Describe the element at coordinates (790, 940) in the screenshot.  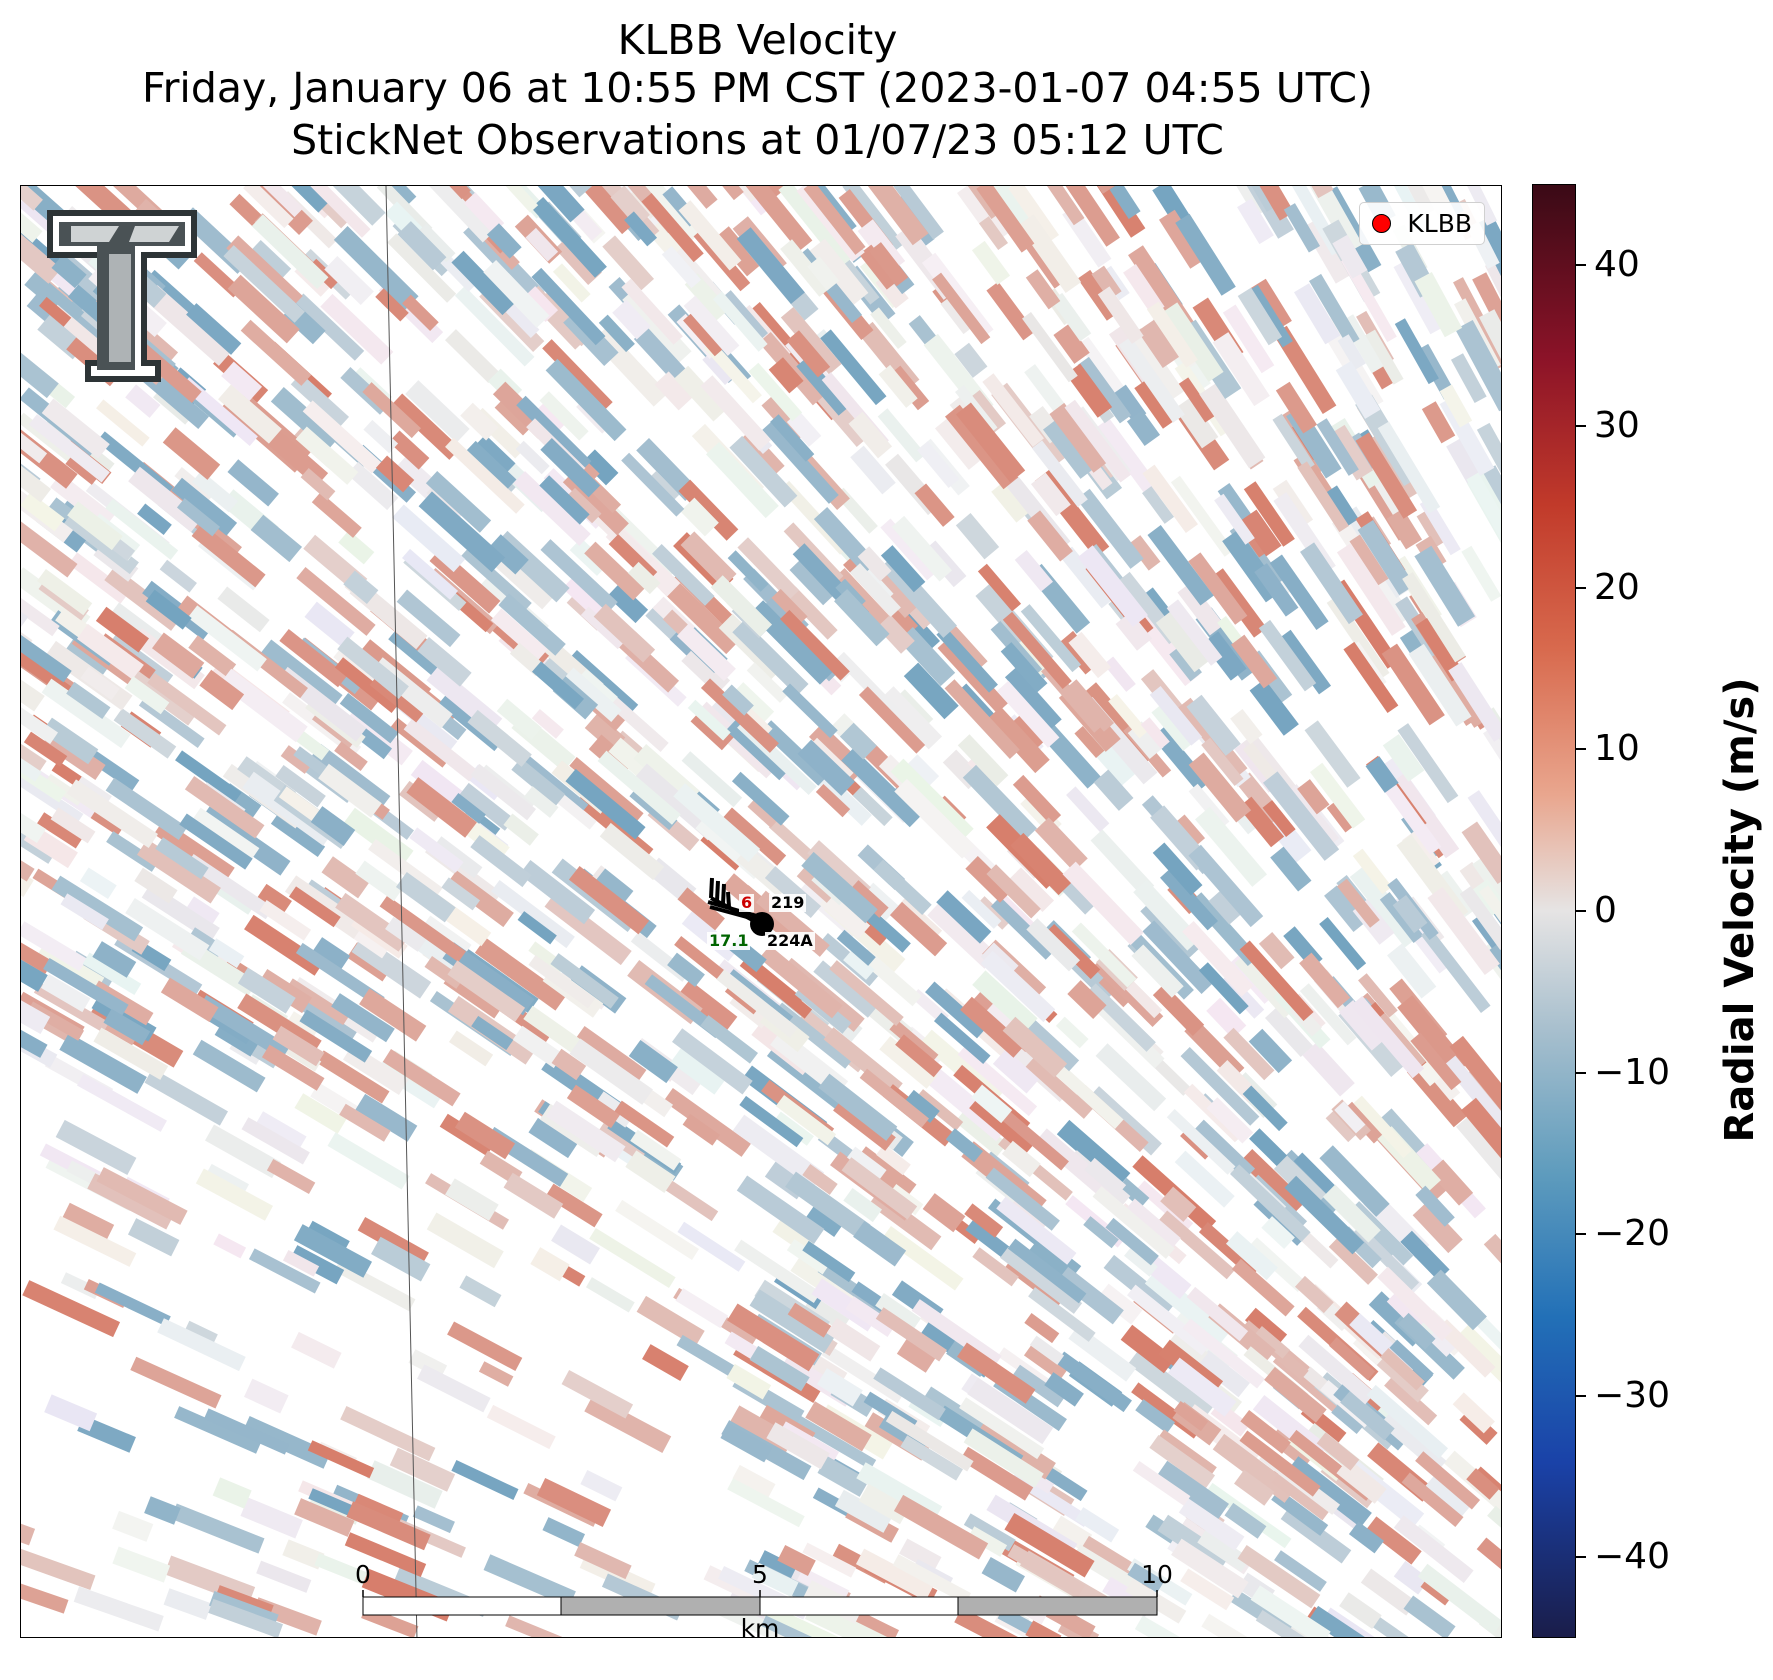
I see `station-id-bottom: 224A` at that location.